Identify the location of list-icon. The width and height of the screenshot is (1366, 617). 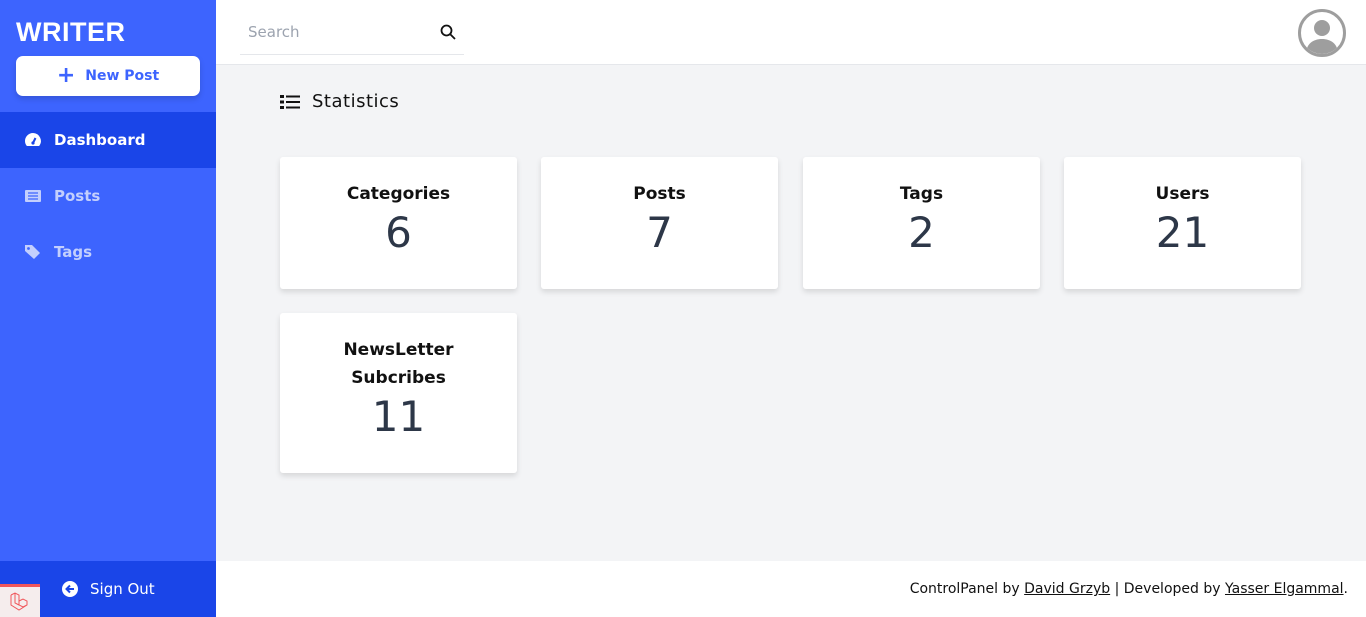
(290, 101).